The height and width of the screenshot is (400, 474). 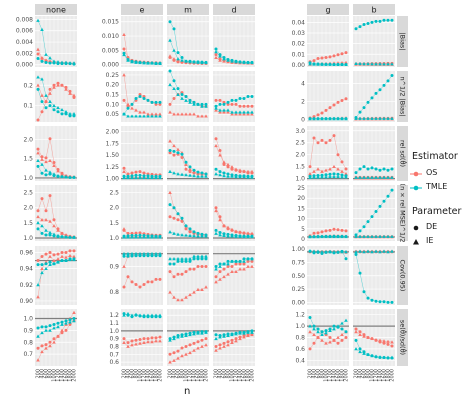 What do you see at coordinates (27, 252) in the screenshot?
I see `y-tick-label: 0.96` at bounding box center [27, 252].